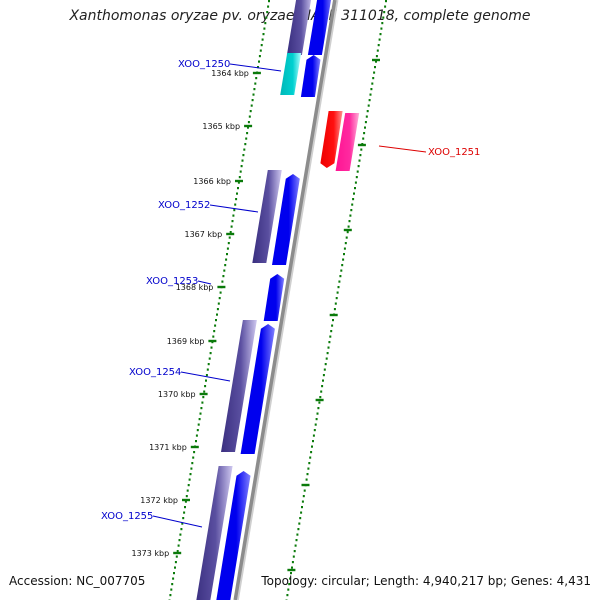  Describe the element at coordinates (155, 372) in the screenshot. I see `gene-label: XOO_1254` at that location.